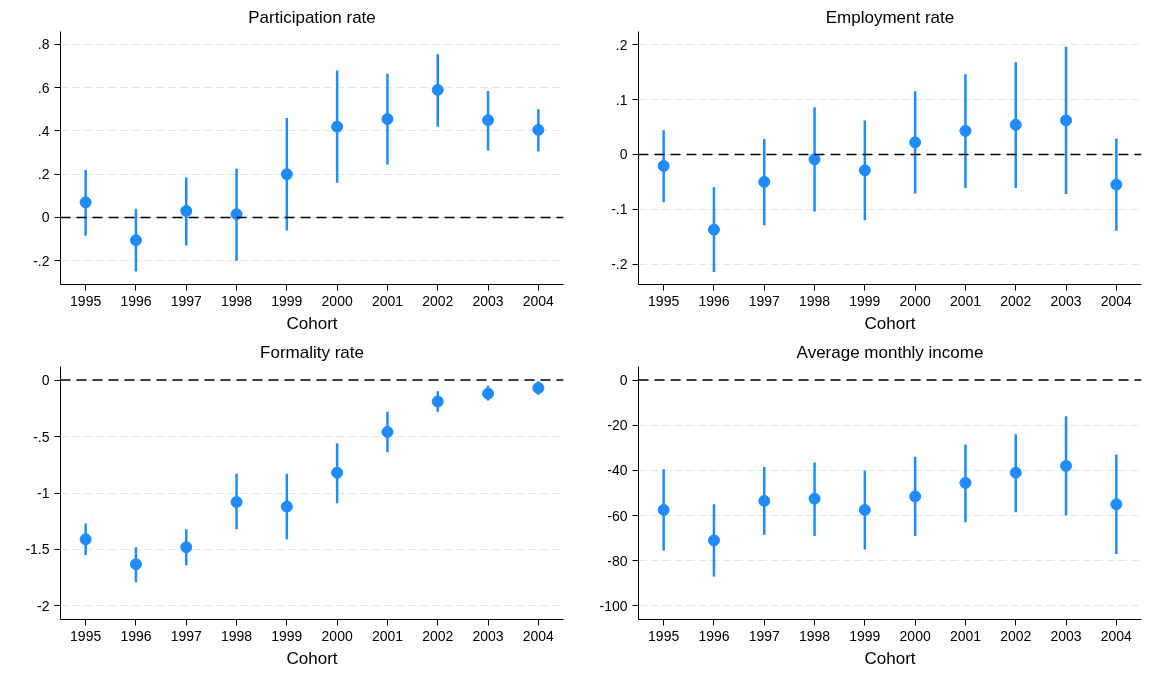 The height and width of the screenshot is (679, 1166). I want to click on y-tick-label: .6, so click(43, 87).